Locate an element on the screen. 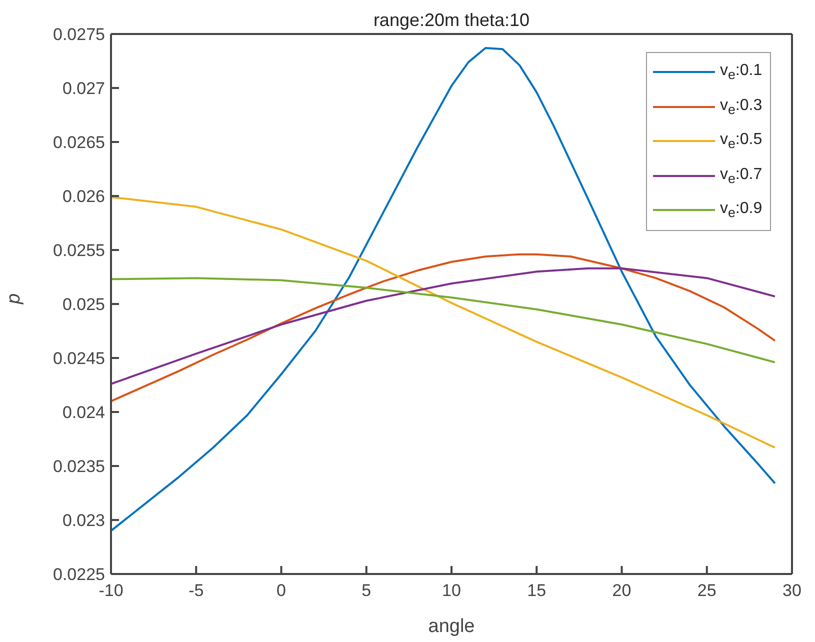 The width and height of the screenshot is (815, 642). y-tick-label: 0.025 is located at coordinates (83, 304).